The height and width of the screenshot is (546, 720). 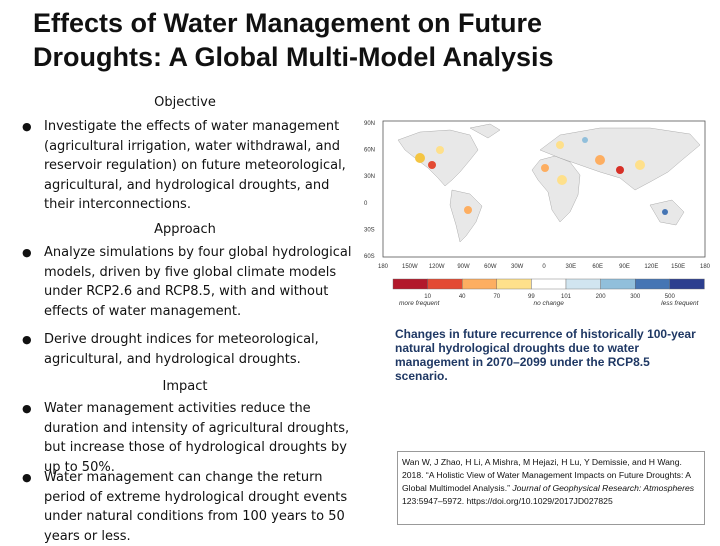 I want to click on lon-label: 120W, so click(x=437, y=267).